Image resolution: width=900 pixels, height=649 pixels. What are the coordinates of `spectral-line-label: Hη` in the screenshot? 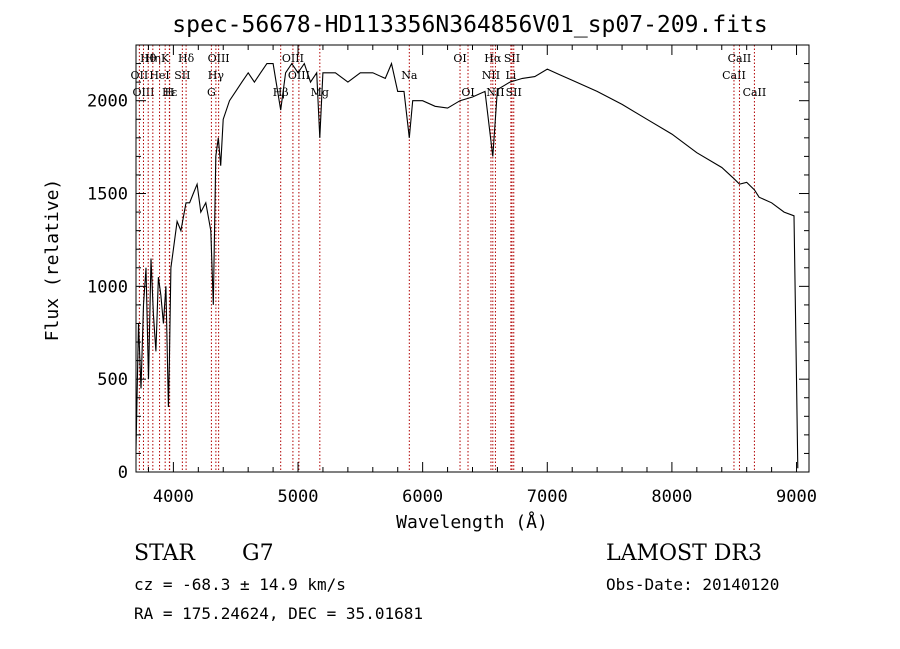 It's located at (153, 58).